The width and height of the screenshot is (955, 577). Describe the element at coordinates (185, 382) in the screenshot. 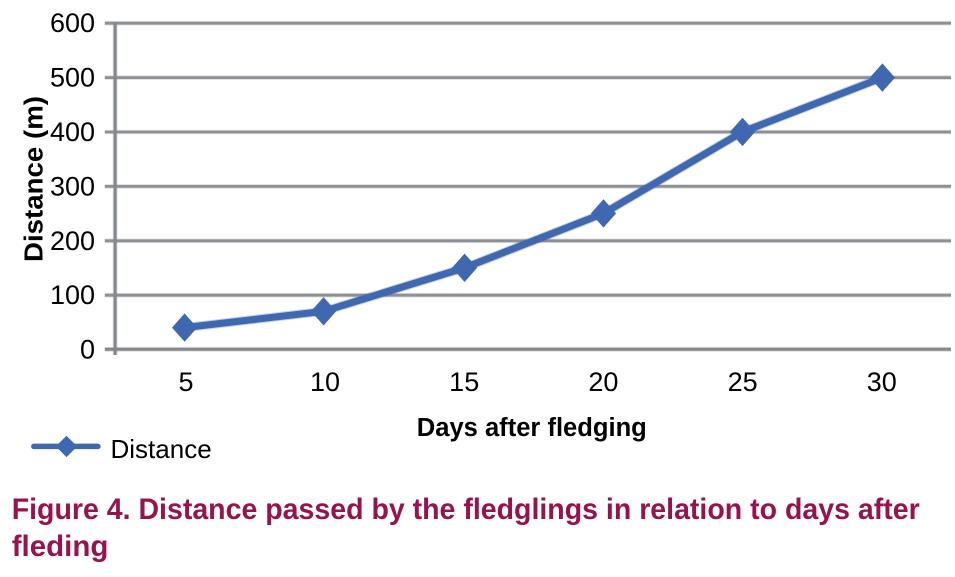

I see `svg-text: 5` at that location.